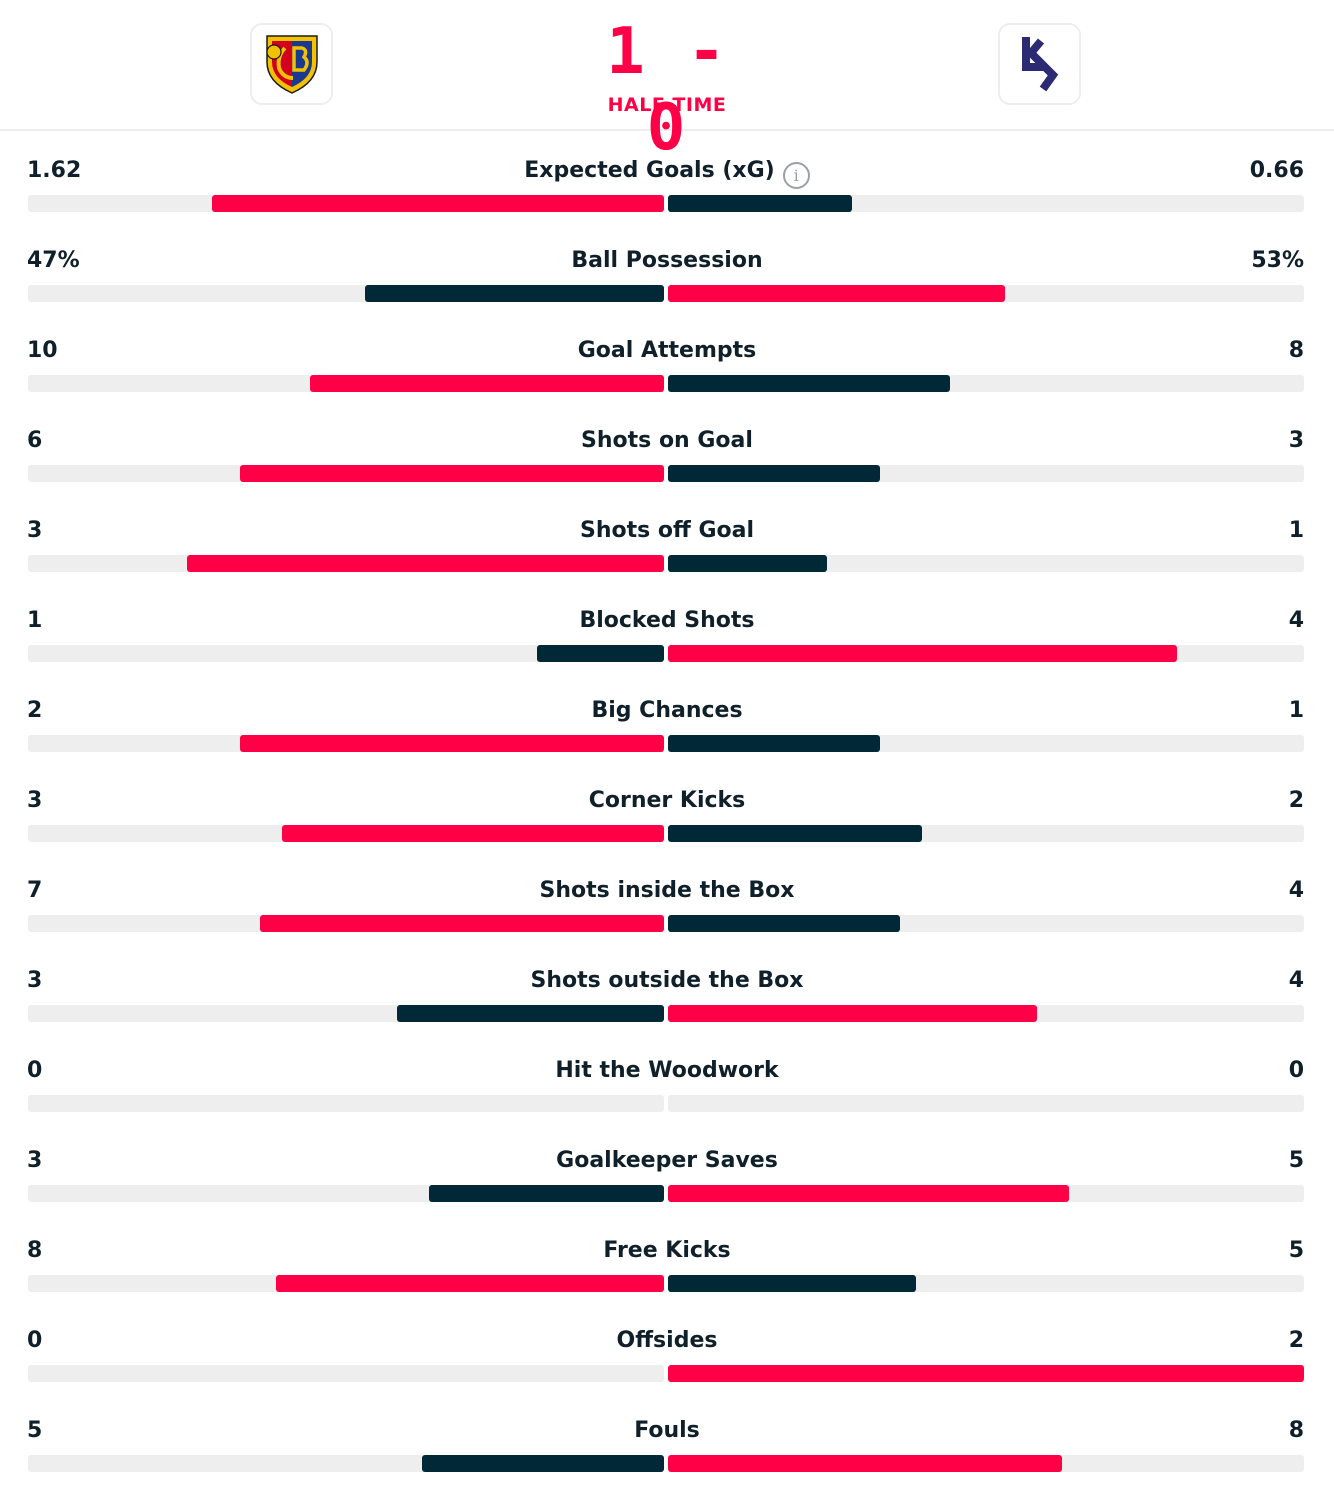  Describe the element at coordinates (35, 710) in the screenshot. I see `home-stat-value: 2` at that location.